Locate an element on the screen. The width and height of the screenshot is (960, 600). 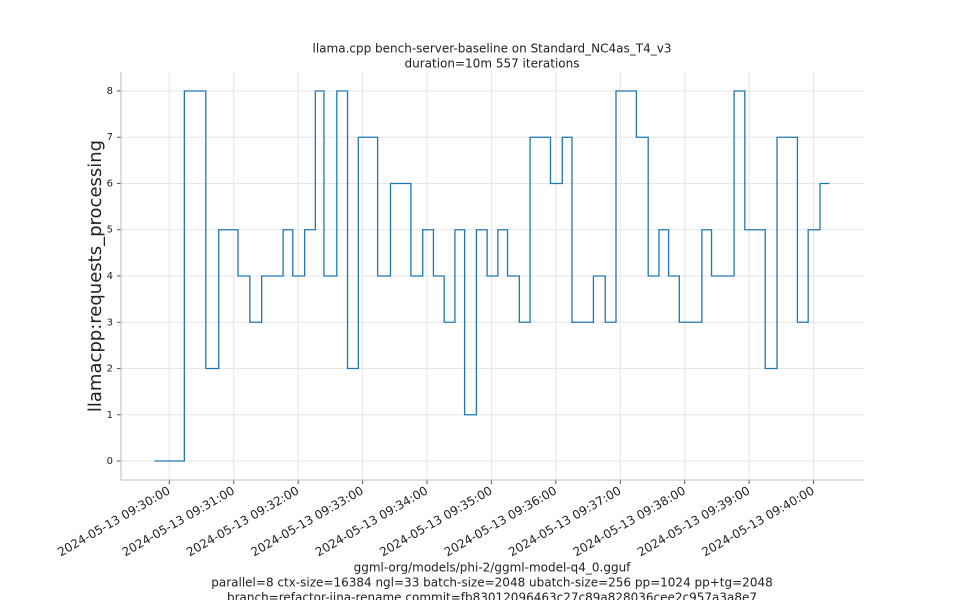
x-tick-label: 2024-05-13 09:31:00 is located at coordinates (178, 522).